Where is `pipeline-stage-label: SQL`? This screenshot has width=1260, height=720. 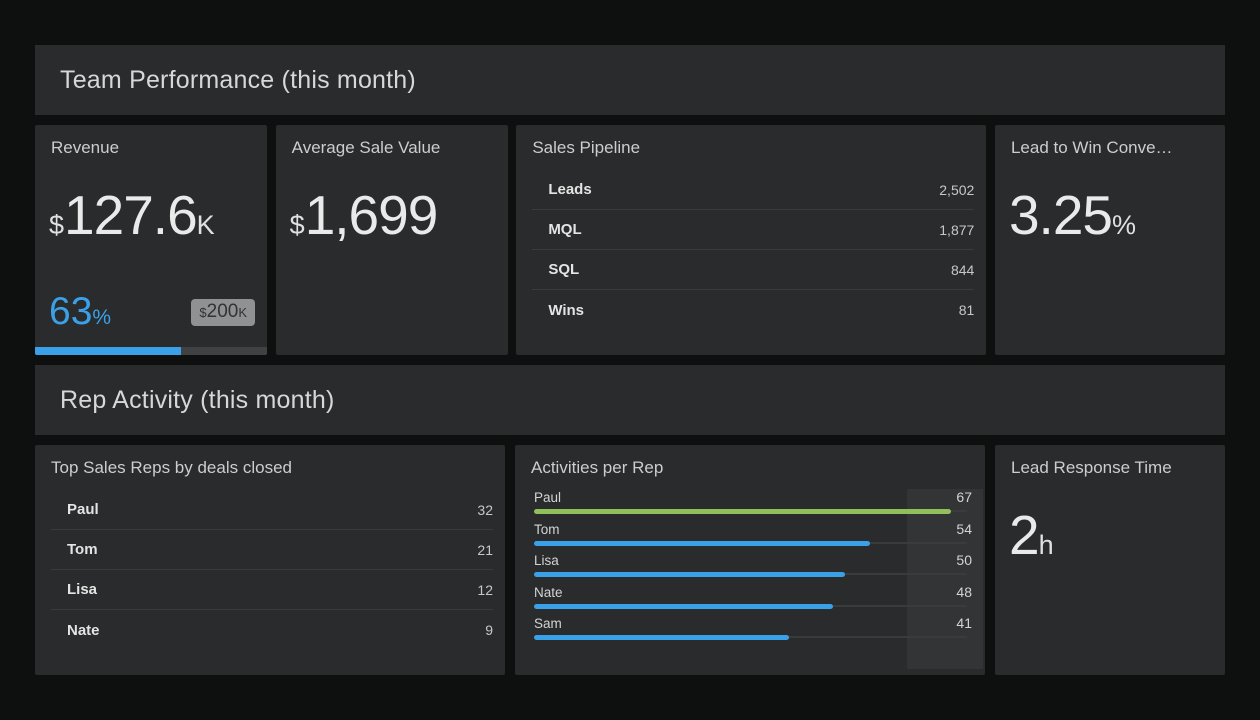
pipeline-stage-label: SQL is located at coordinates (564, 269).